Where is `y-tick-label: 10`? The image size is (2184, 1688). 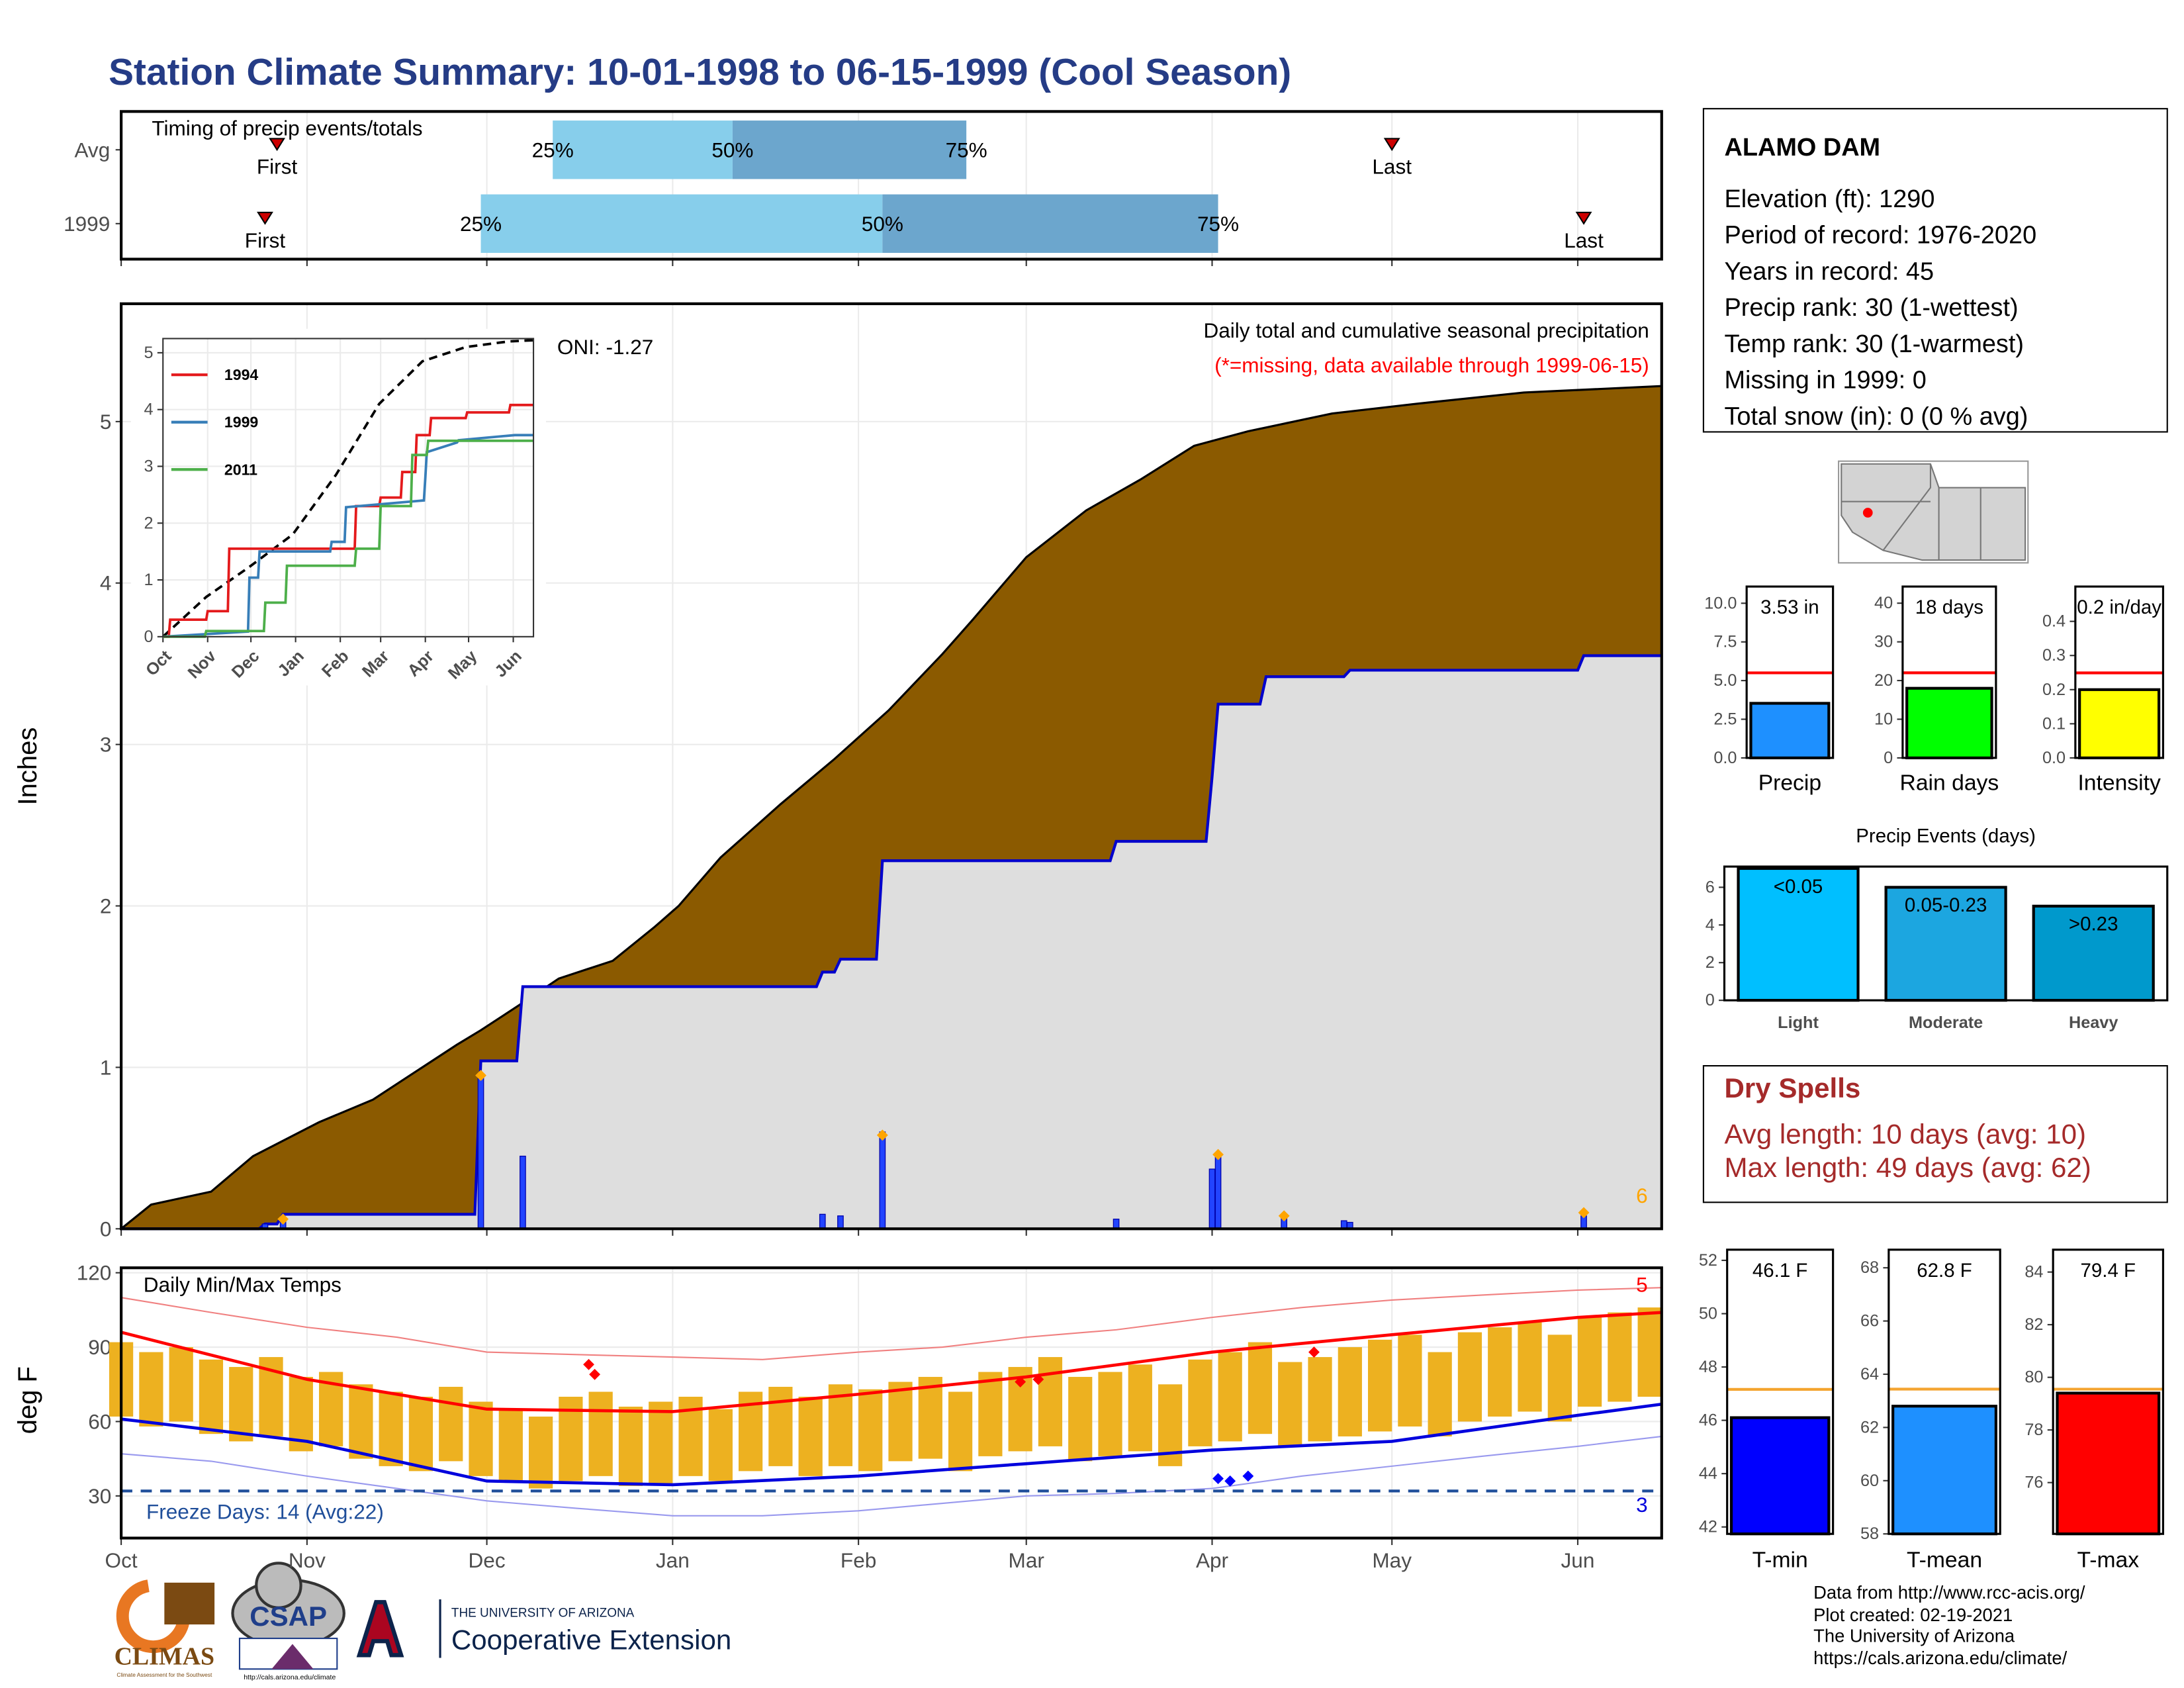
y-tick-label: 10 is located at coordinates (1883, 719).